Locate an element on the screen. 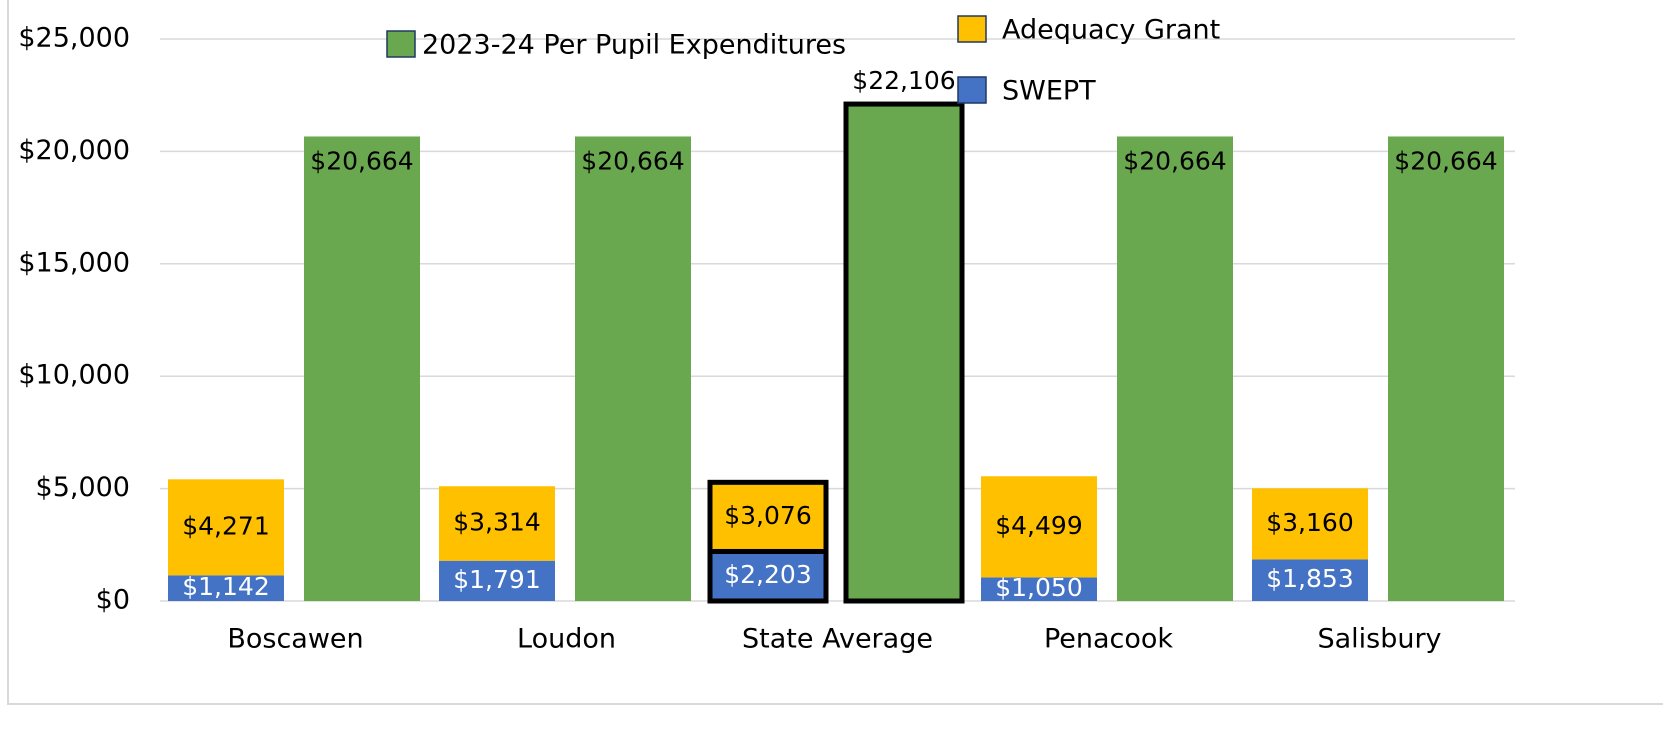 The height and width of the screenshot is (745, 1663). data-label: $3,160 is located at coordinates (1309, 522).